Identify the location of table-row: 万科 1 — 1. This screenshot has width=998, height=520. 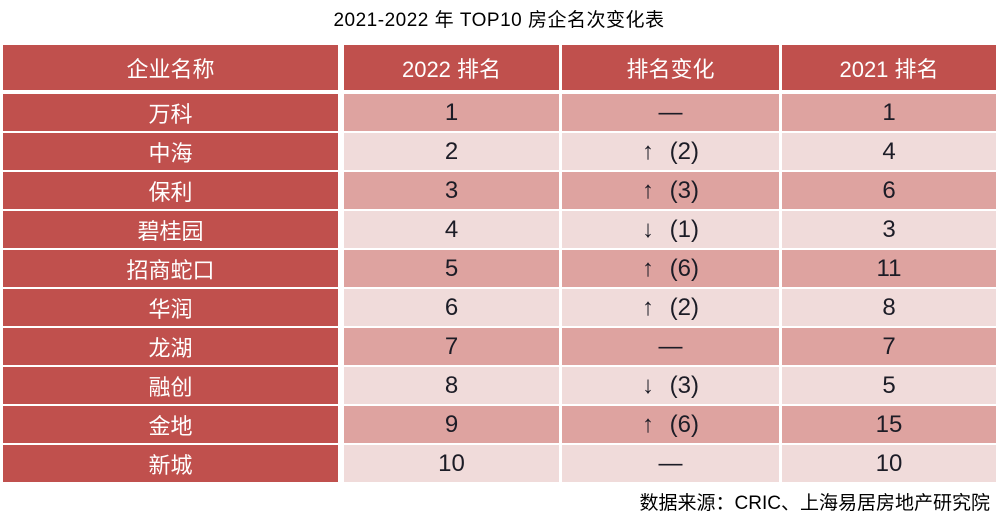
(499, 112).